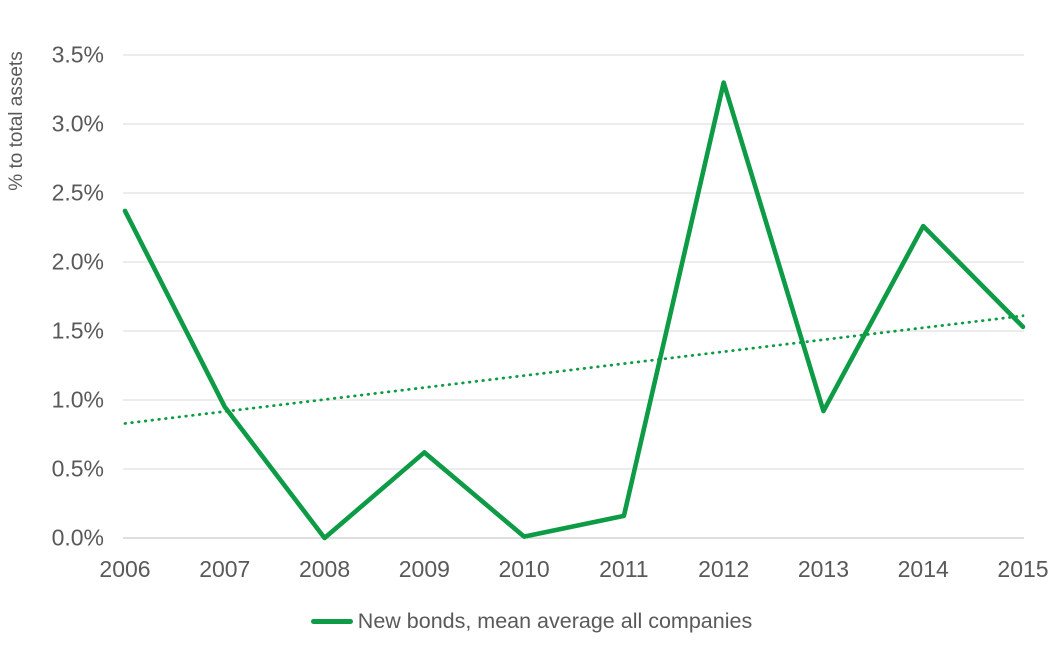 The image size is (1063, 650). I want to click on y-tick-label: 0.5%, so click(78, 469).